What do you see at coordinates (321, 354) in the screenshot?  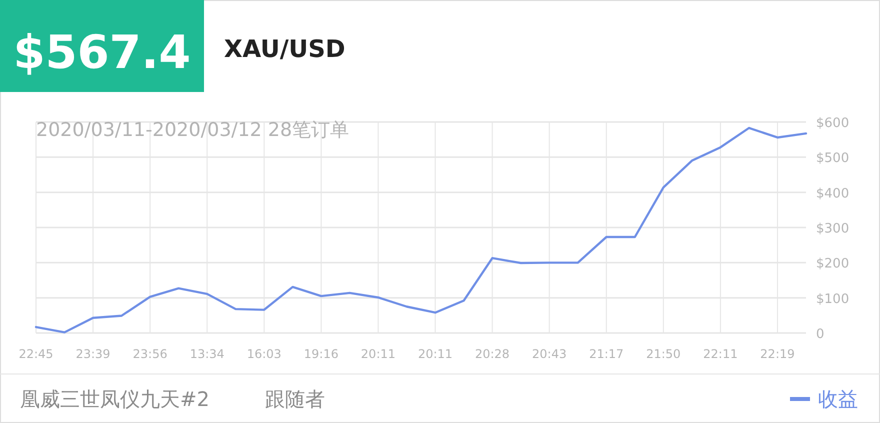 I see `x-tick-label: 19:16` at bounding box center [321, 354].